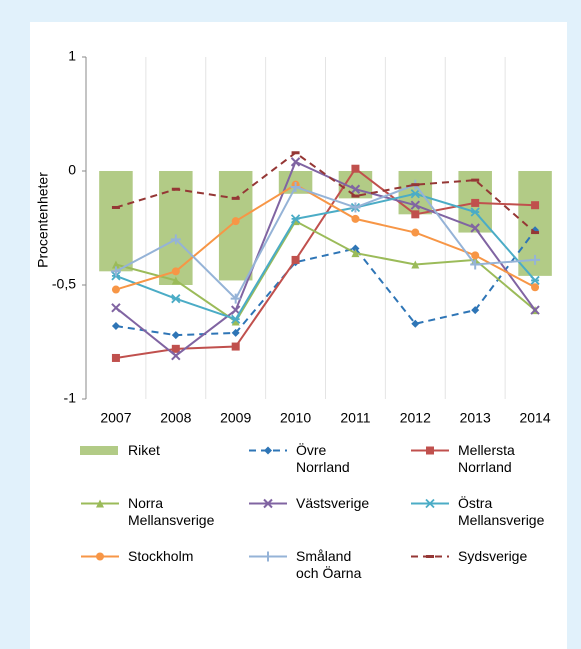 Image resolution: width=581 pixels, height=649 pixels. What do you see at coordinates (329, 564) in the screenshot?
I see `legend-label: Småland och Öarna` at bounding box center [329, 564].